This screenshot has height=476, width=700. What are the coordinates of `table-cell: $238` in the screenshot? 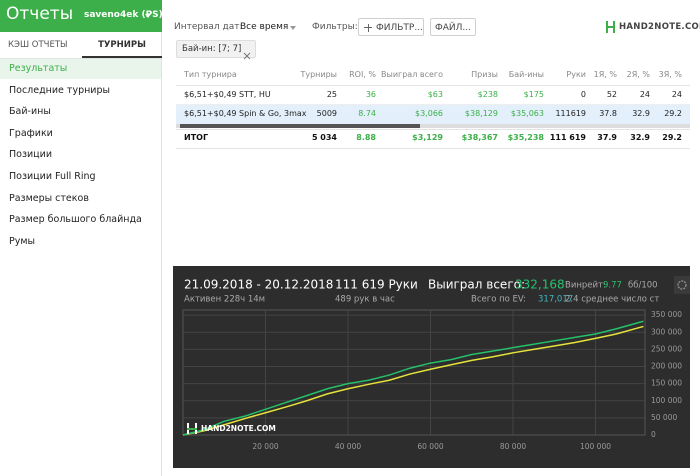 It's located at (487, 94).